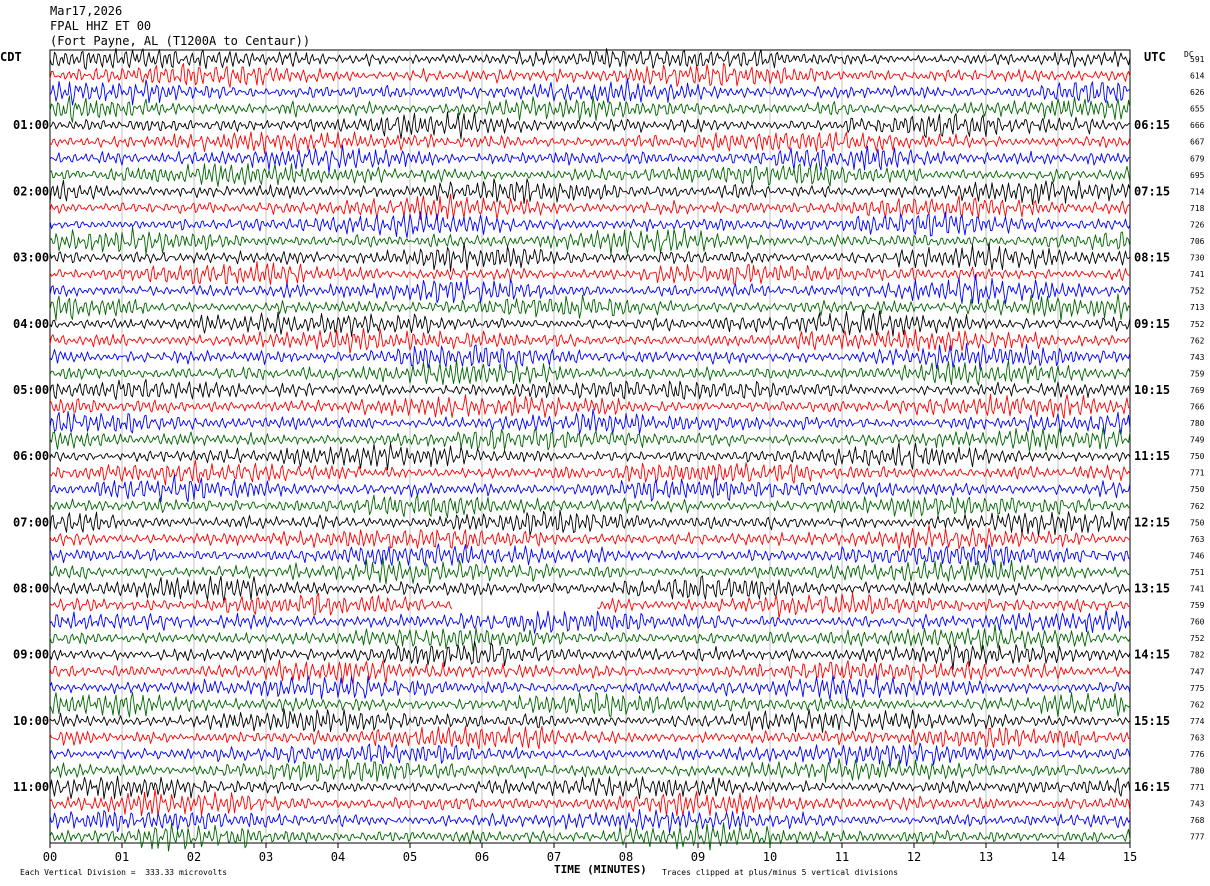 This screenshot has height=886, width=1210. What do you see at coordinates (1152, 589) in the screenshot?
I see `right-time-label: 13:15` at bounding box center [1152, 589].